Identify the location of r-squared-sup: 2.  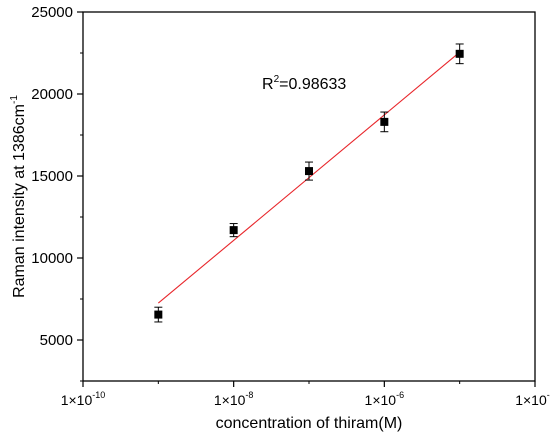
(277, 79).